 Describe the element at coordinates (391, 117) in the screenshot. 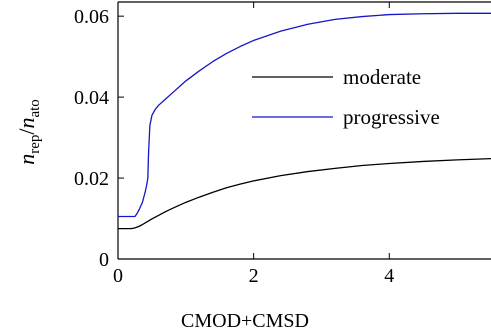

I see `legend-label-progressive: progressive` at that location.